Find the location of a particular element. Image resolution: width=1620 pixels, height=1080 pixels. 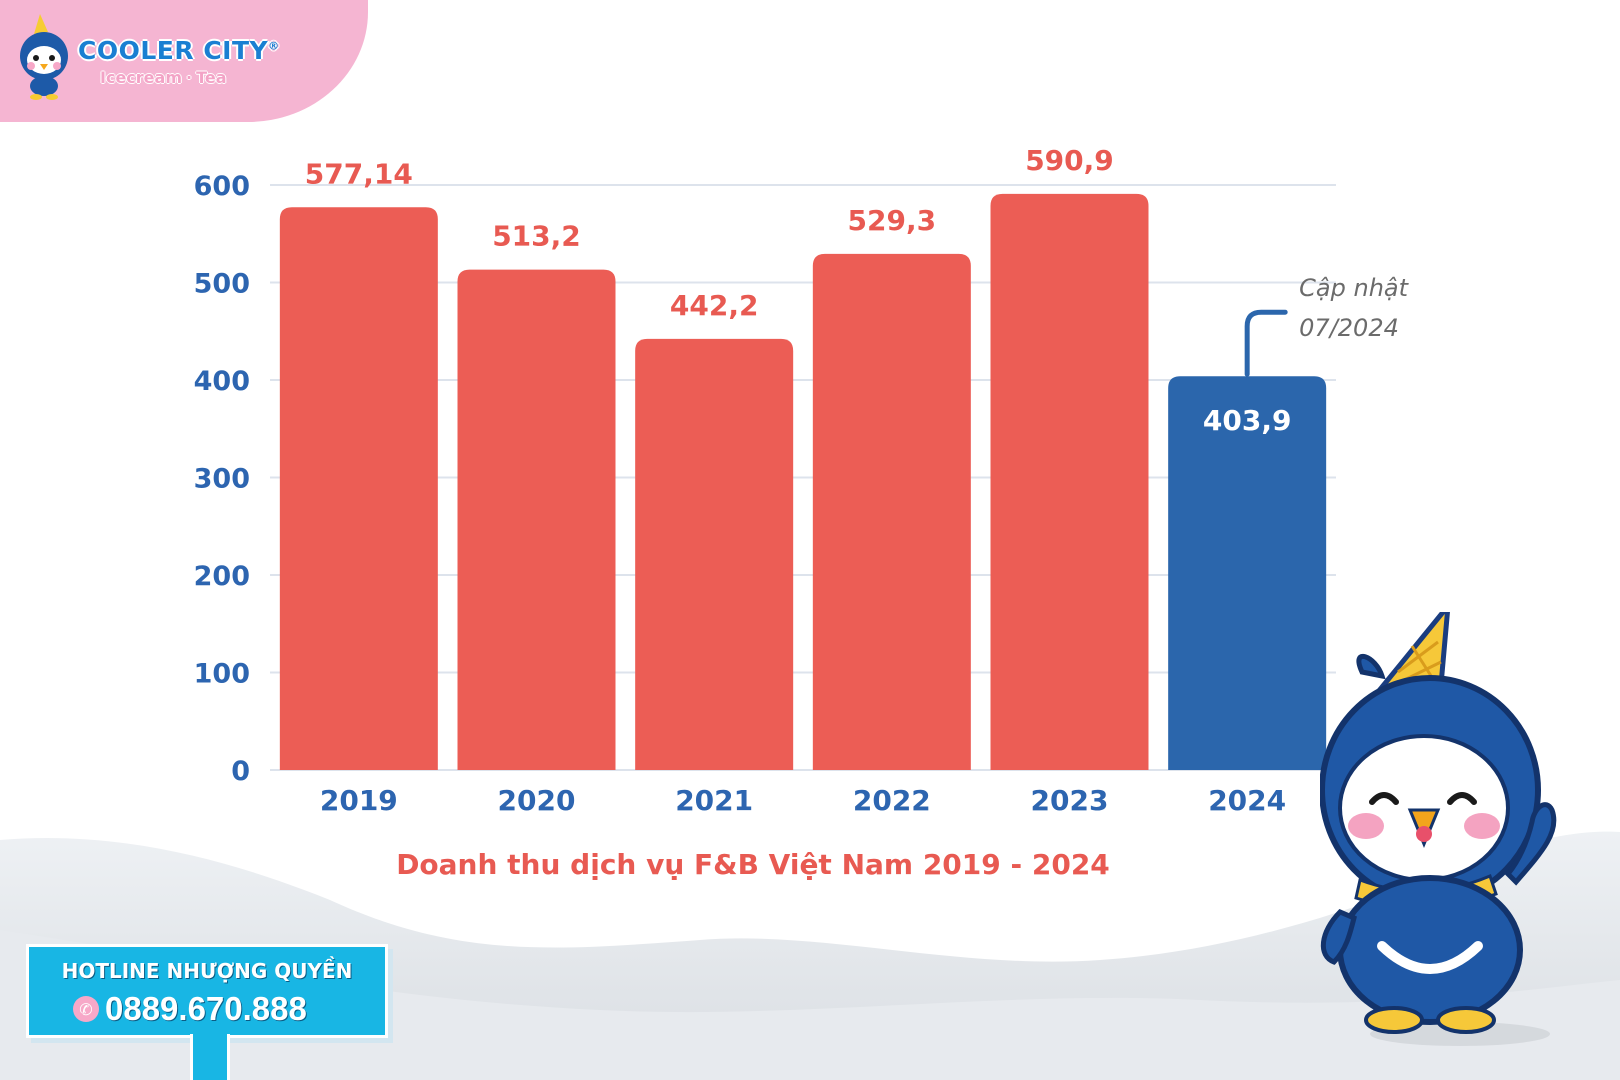

sign-pole is located at coordinates (210, 1057).